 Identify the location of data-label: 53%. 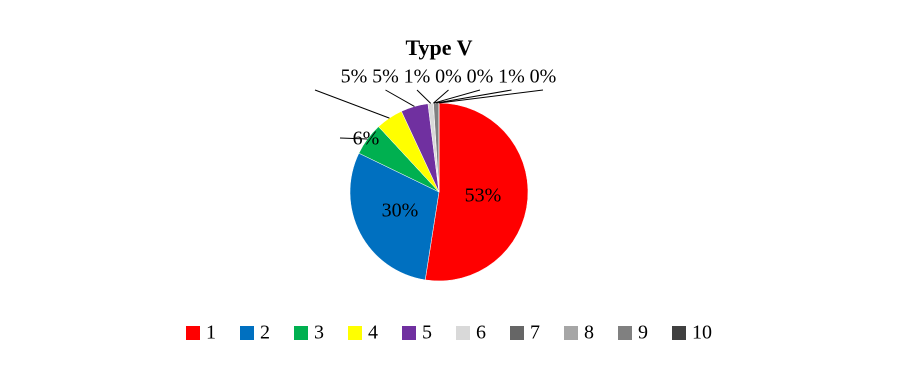
(483, 196).